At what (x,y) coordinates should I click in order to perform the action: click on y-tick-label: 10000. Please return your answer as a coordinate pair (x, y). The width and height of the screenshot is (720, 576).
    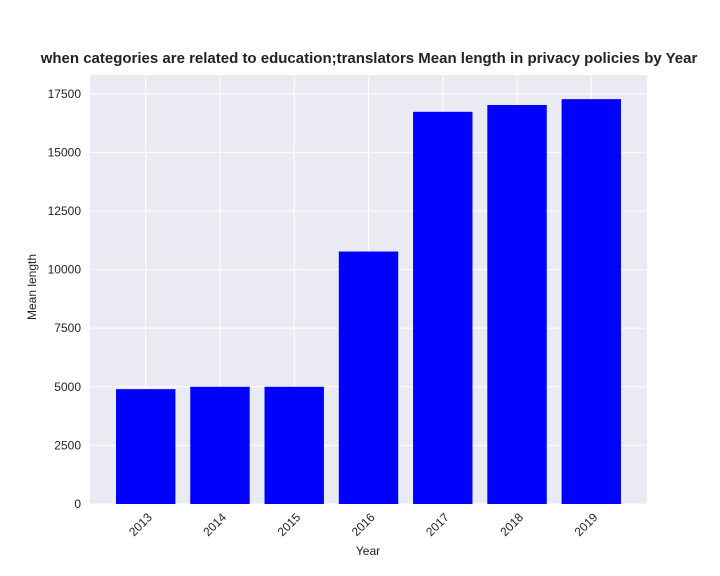
    Looking at the image, I should click on (65, 270).